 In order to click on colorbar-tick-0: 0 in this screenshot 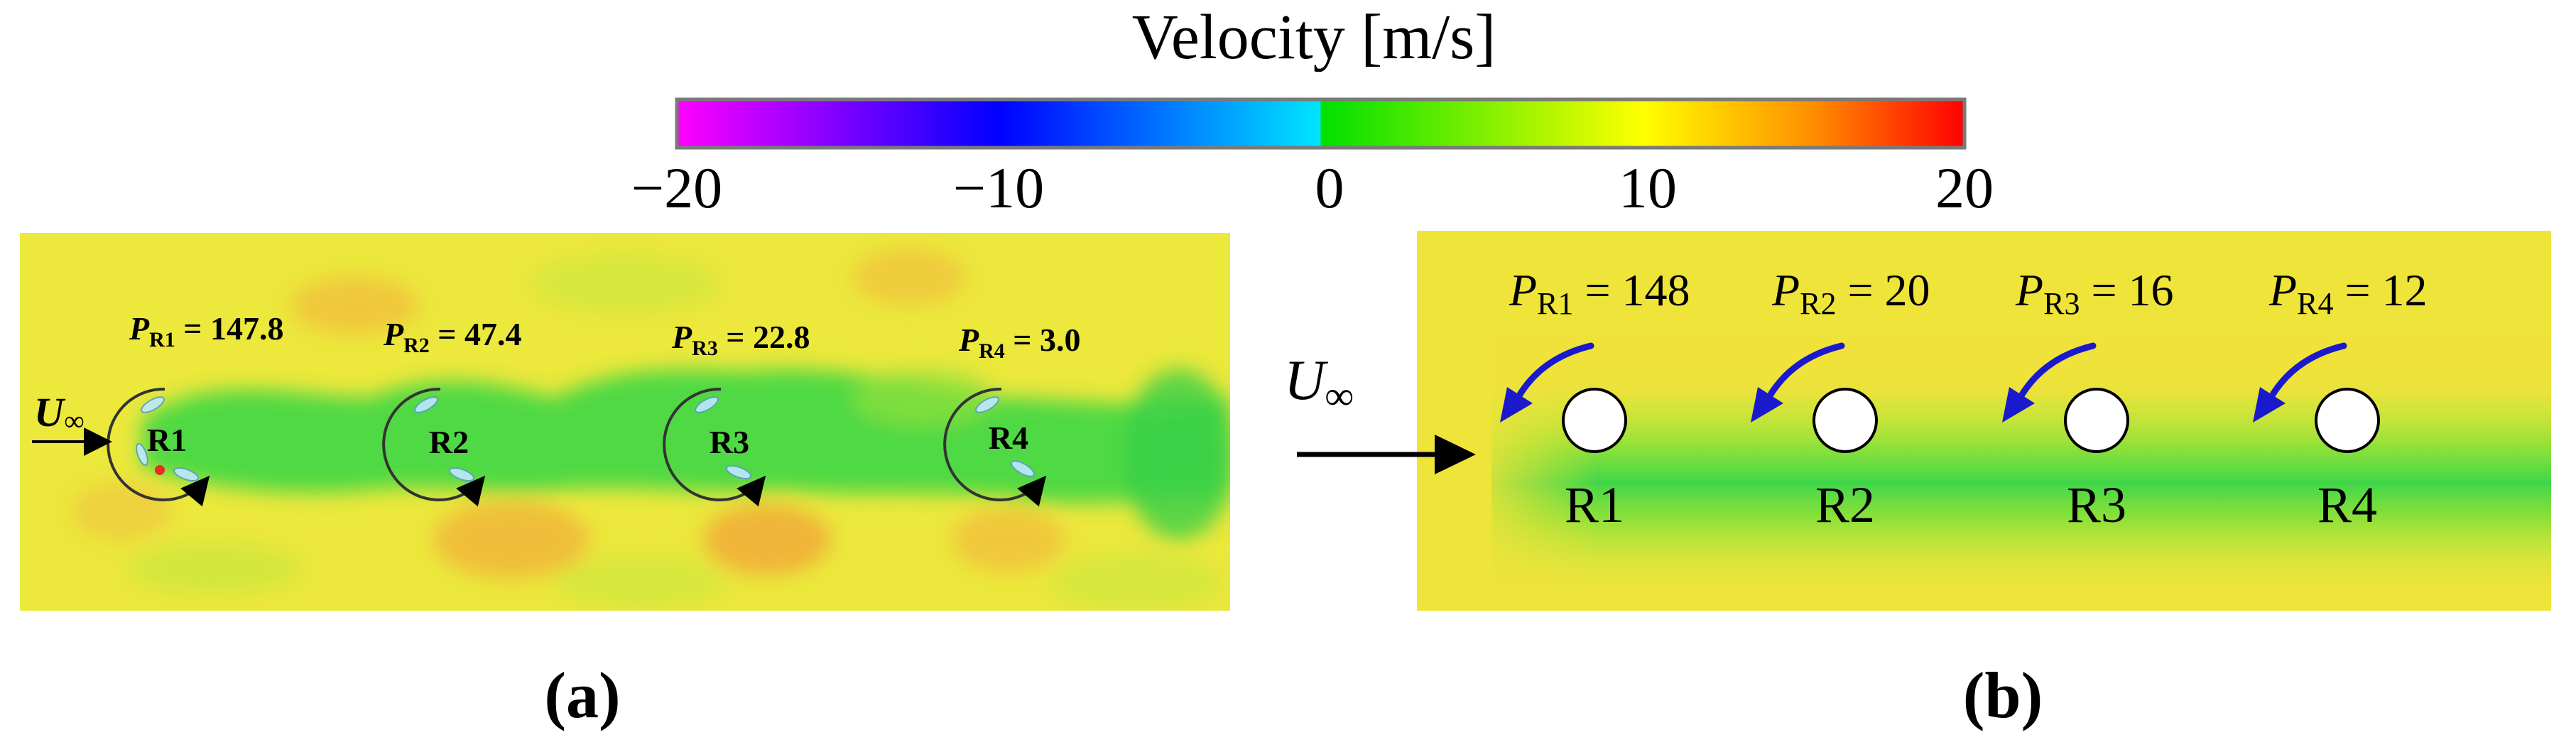, I will do `click(1329, 188)`.